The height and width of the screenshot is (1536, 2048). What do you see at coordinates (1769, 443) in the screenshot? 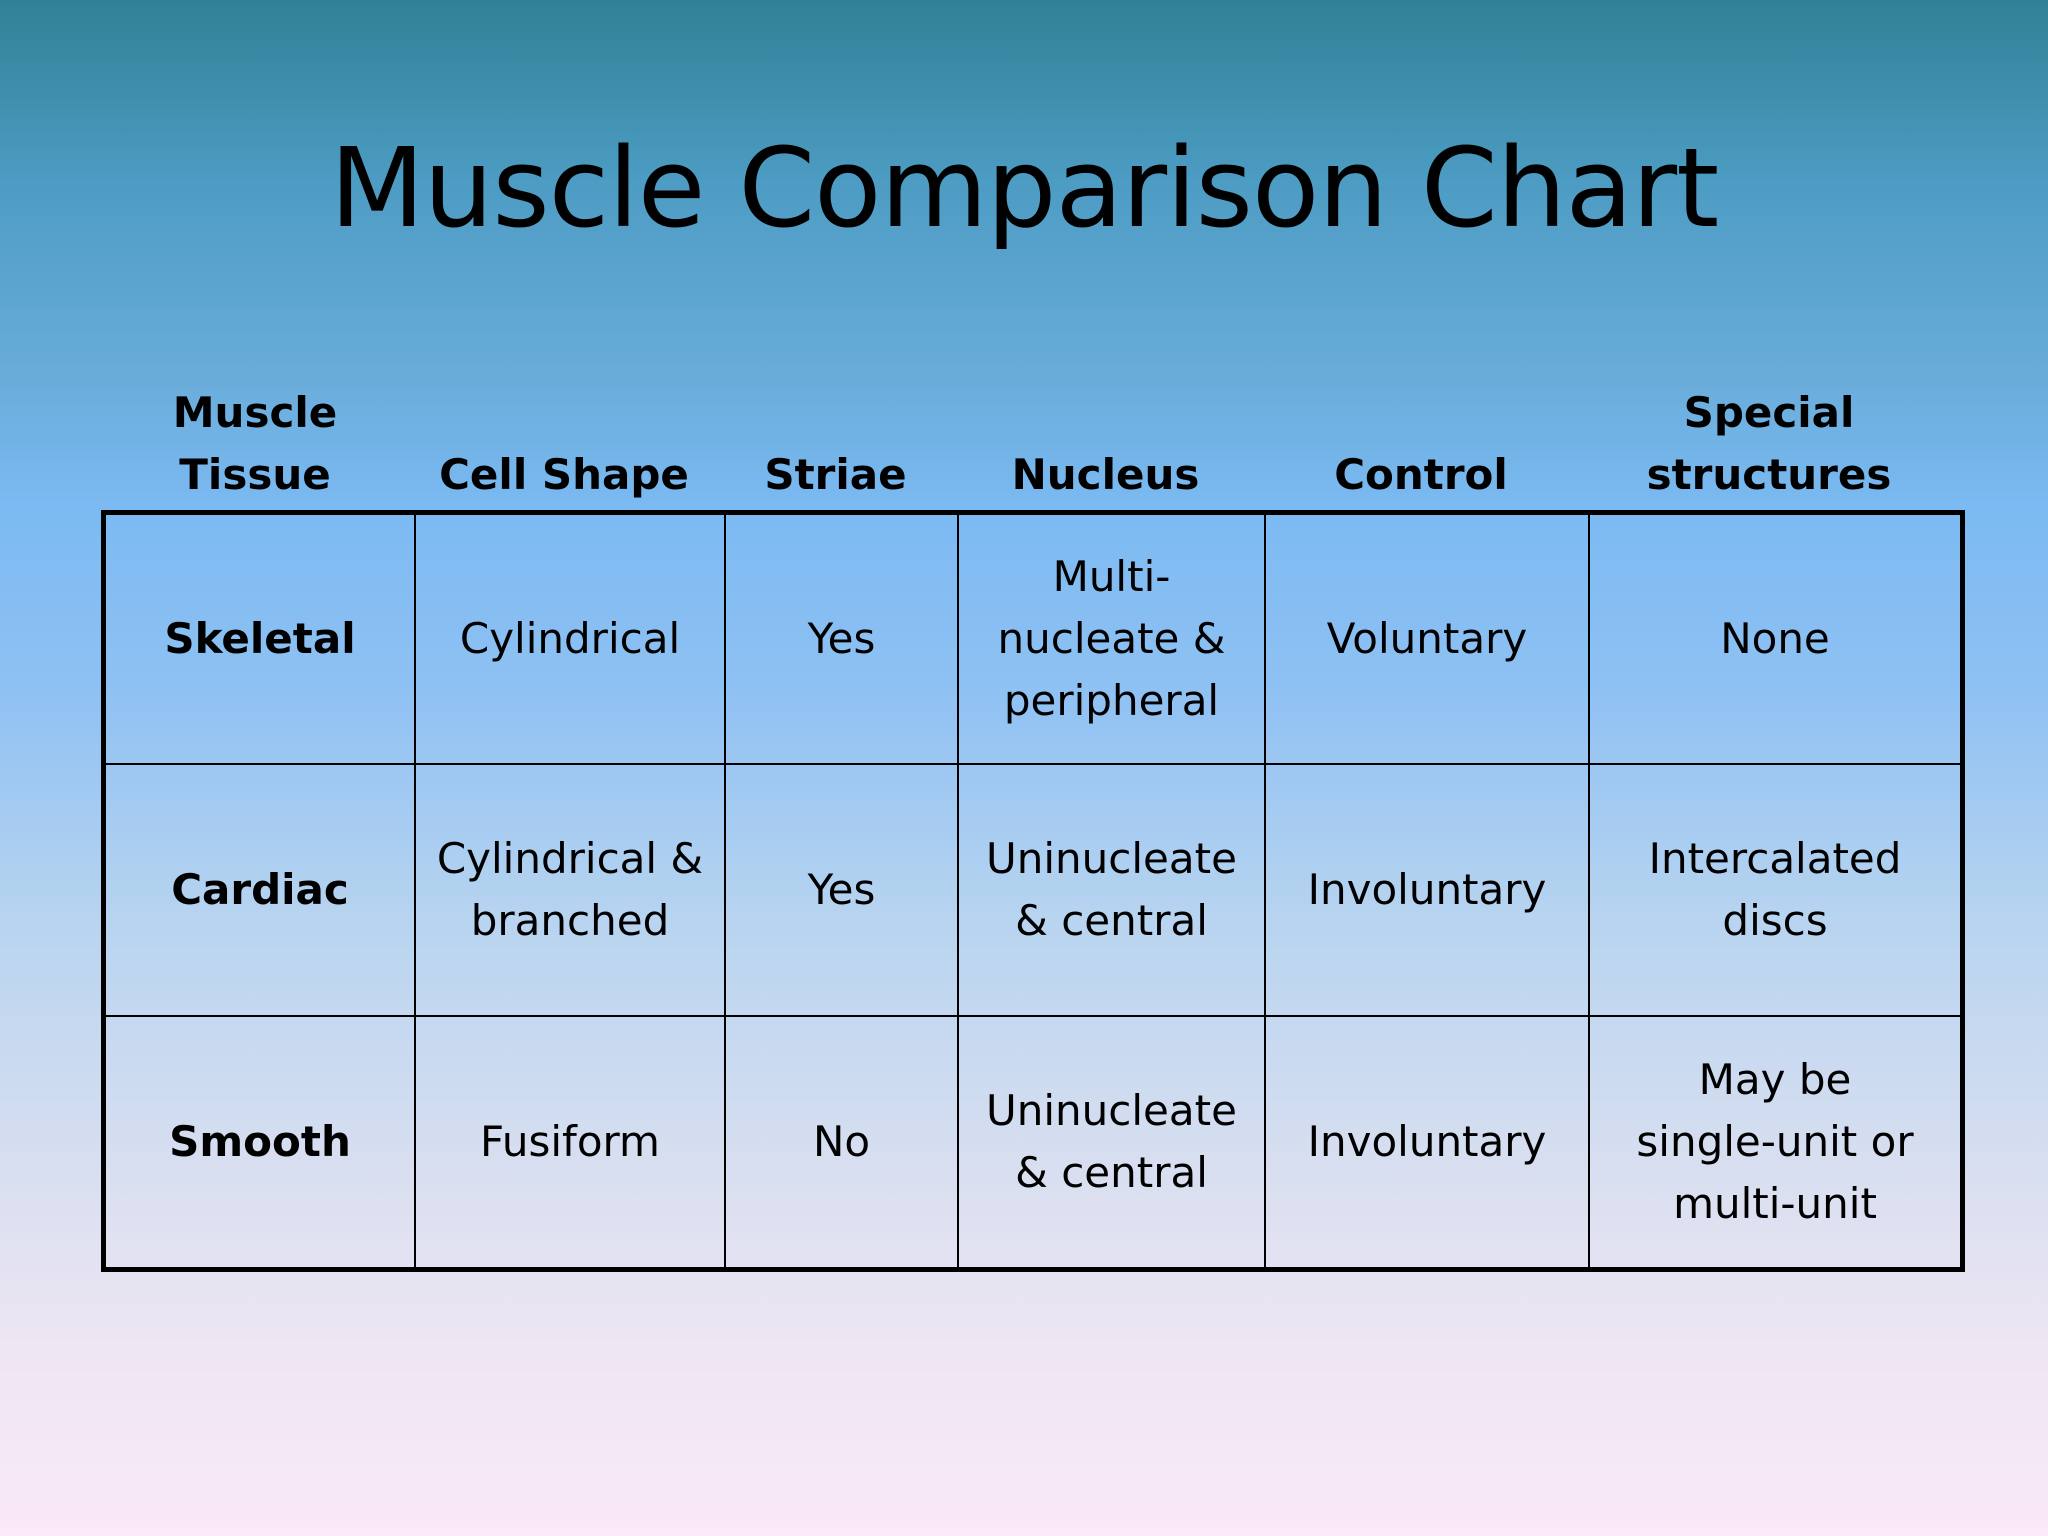
I see `header-special-structures: Special structures` at bounding box center [1769, 443].